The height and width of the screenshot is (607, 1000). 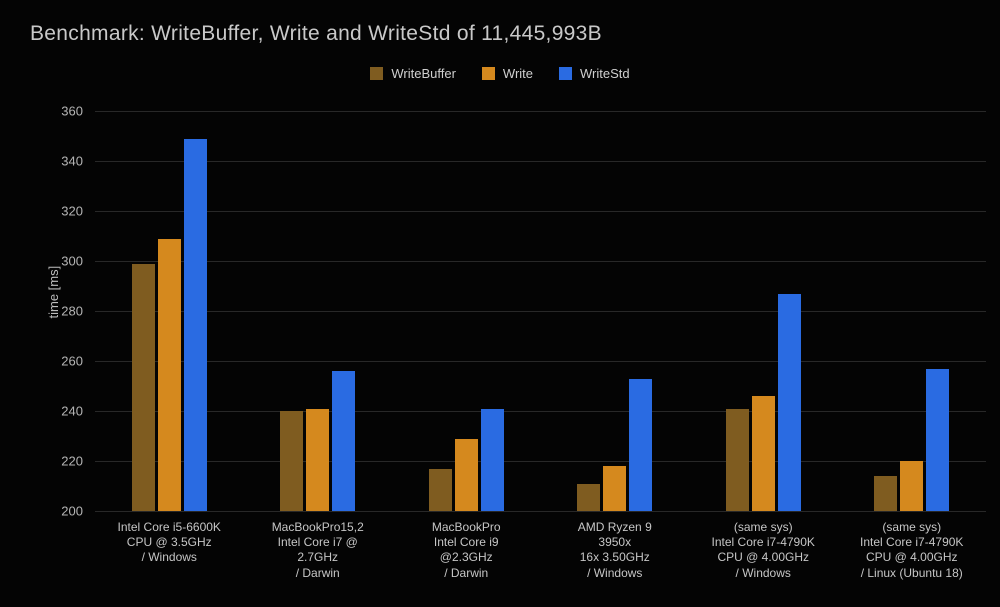 I want to click on legend-label: WriteBuffer, so click(x=423, y=73).